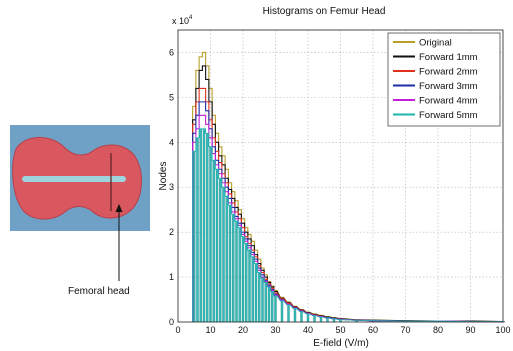 This screenshot has width=513, height=351. What do you see at coordinates (177, 330) in the screenshot?
I see `x-tick-label-0: 0` at bounding box center [177, 330].